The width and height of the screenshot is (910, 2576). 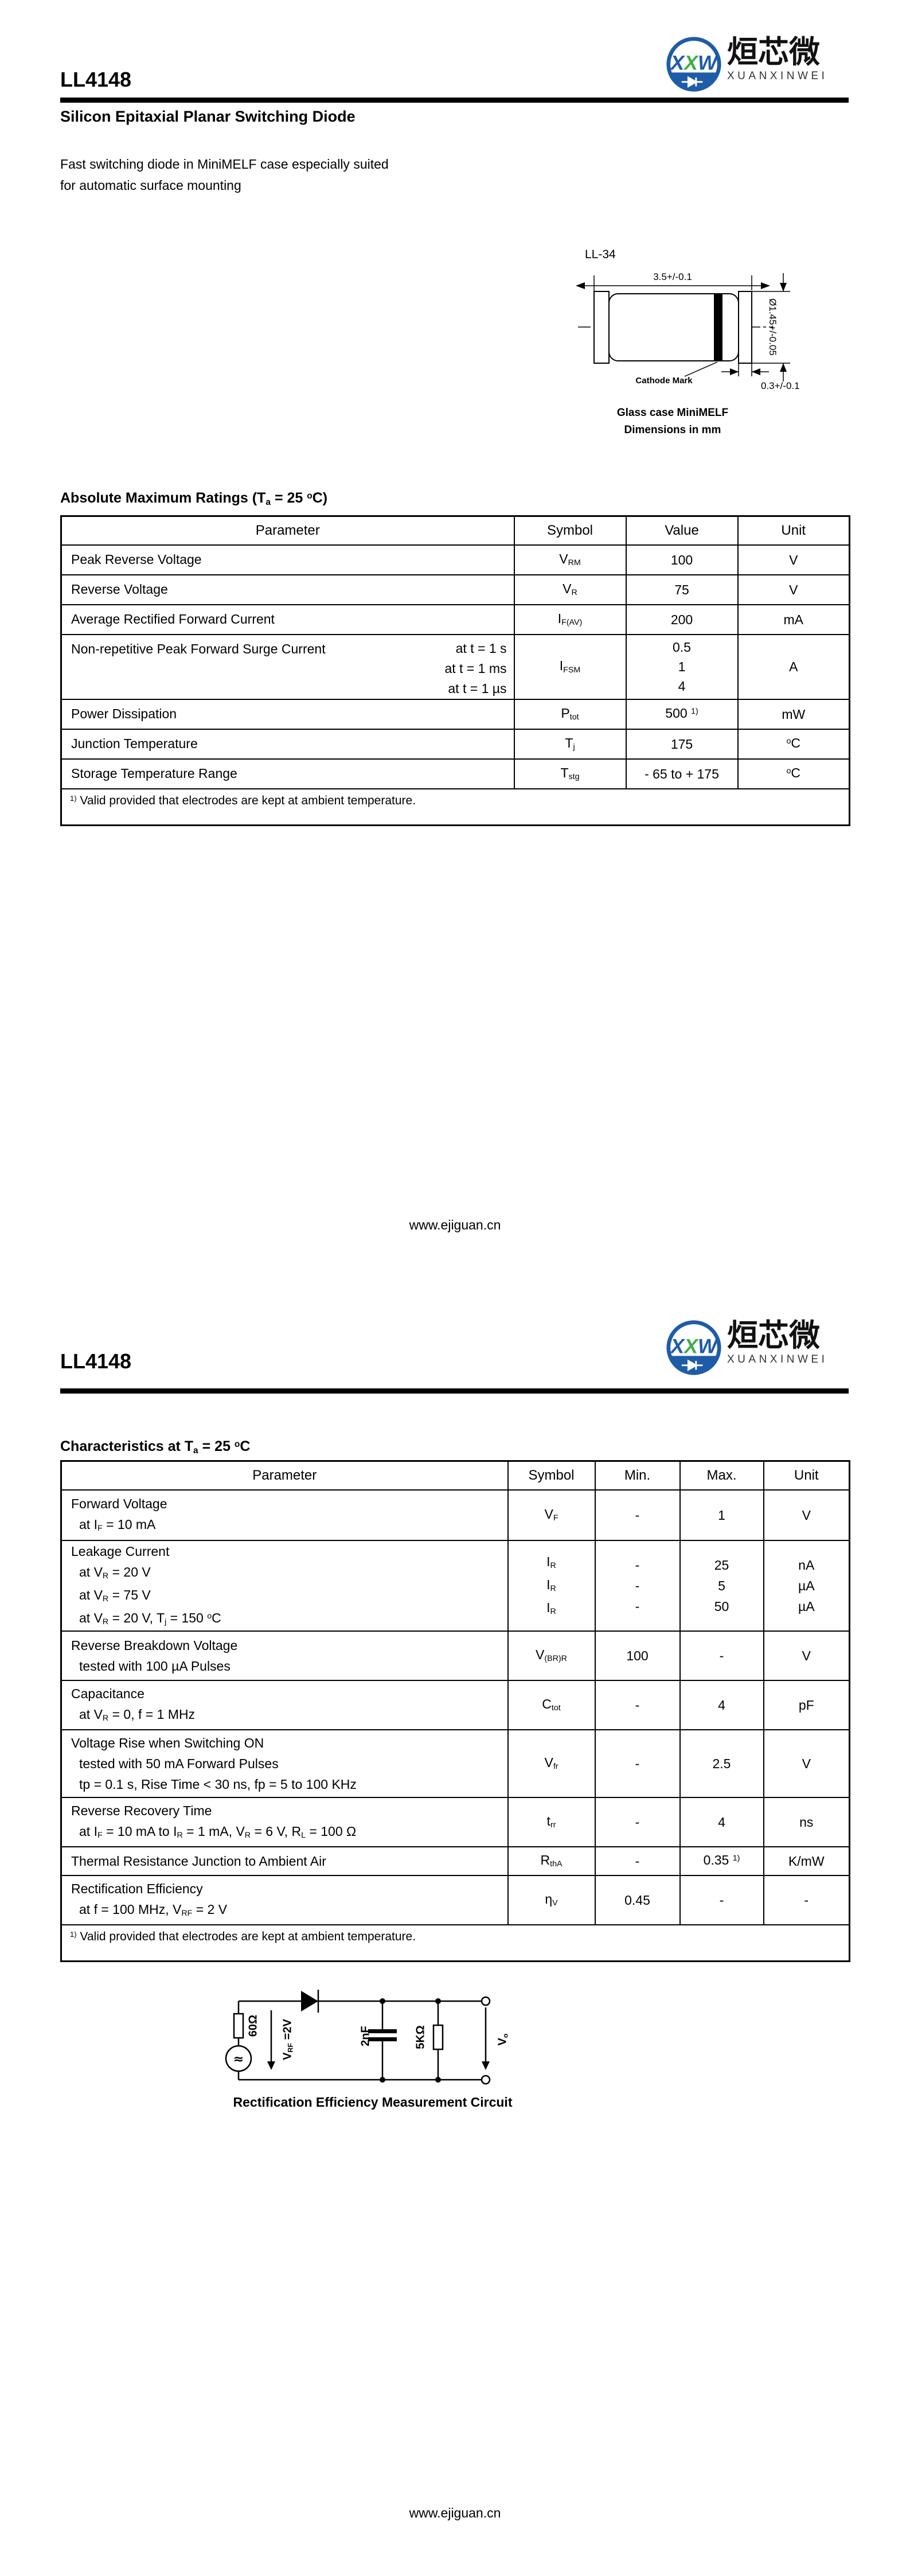 I want to click on table-row: Power Dissipation Ptot 500 1) mW, so click(x=455, y=714).